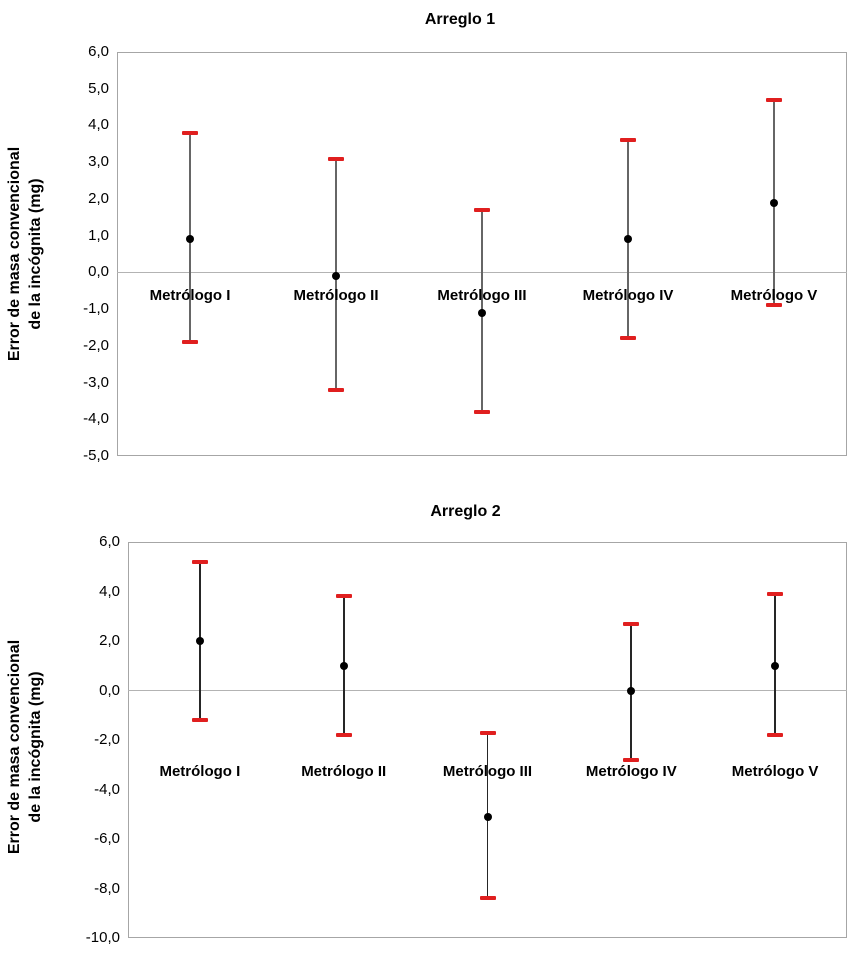 The width and height of the screenshot is (851, 957). Describe the element at coordinates (96, 455) in the screenshot. I see `y-tick-label: -5,0` at that location.